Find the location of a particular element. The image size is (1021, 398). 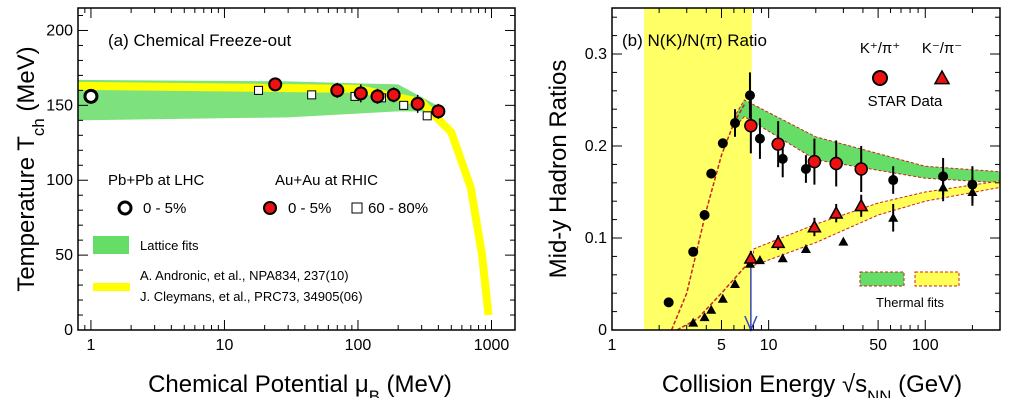

y-tick-label: 100 is located at coordinates (59, 180).